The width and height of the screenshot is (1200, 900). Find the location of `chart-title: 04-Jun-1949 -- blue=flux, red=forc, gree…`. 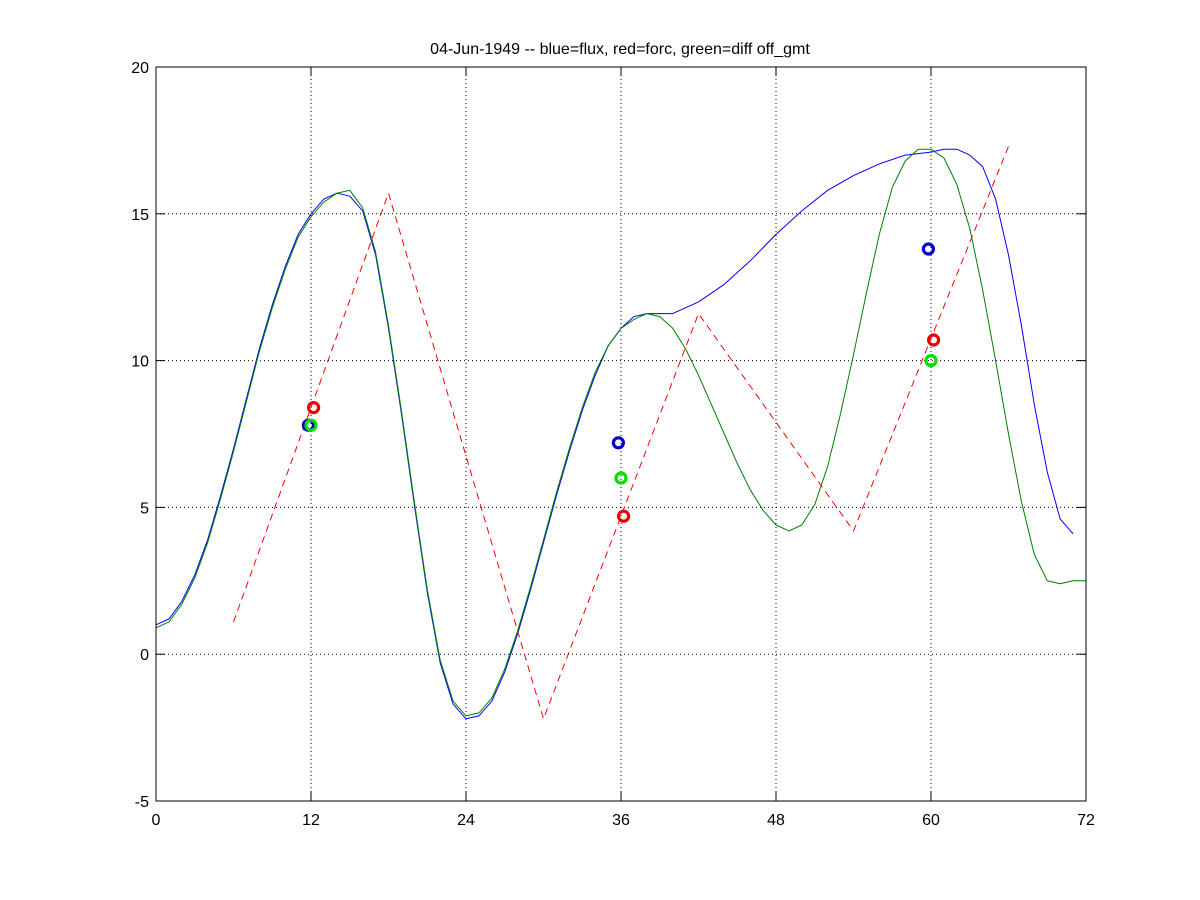

chart-title: 04-Jun-1949 -- blue=flux, red=forc, gree… is located at coordinates (620, 49).